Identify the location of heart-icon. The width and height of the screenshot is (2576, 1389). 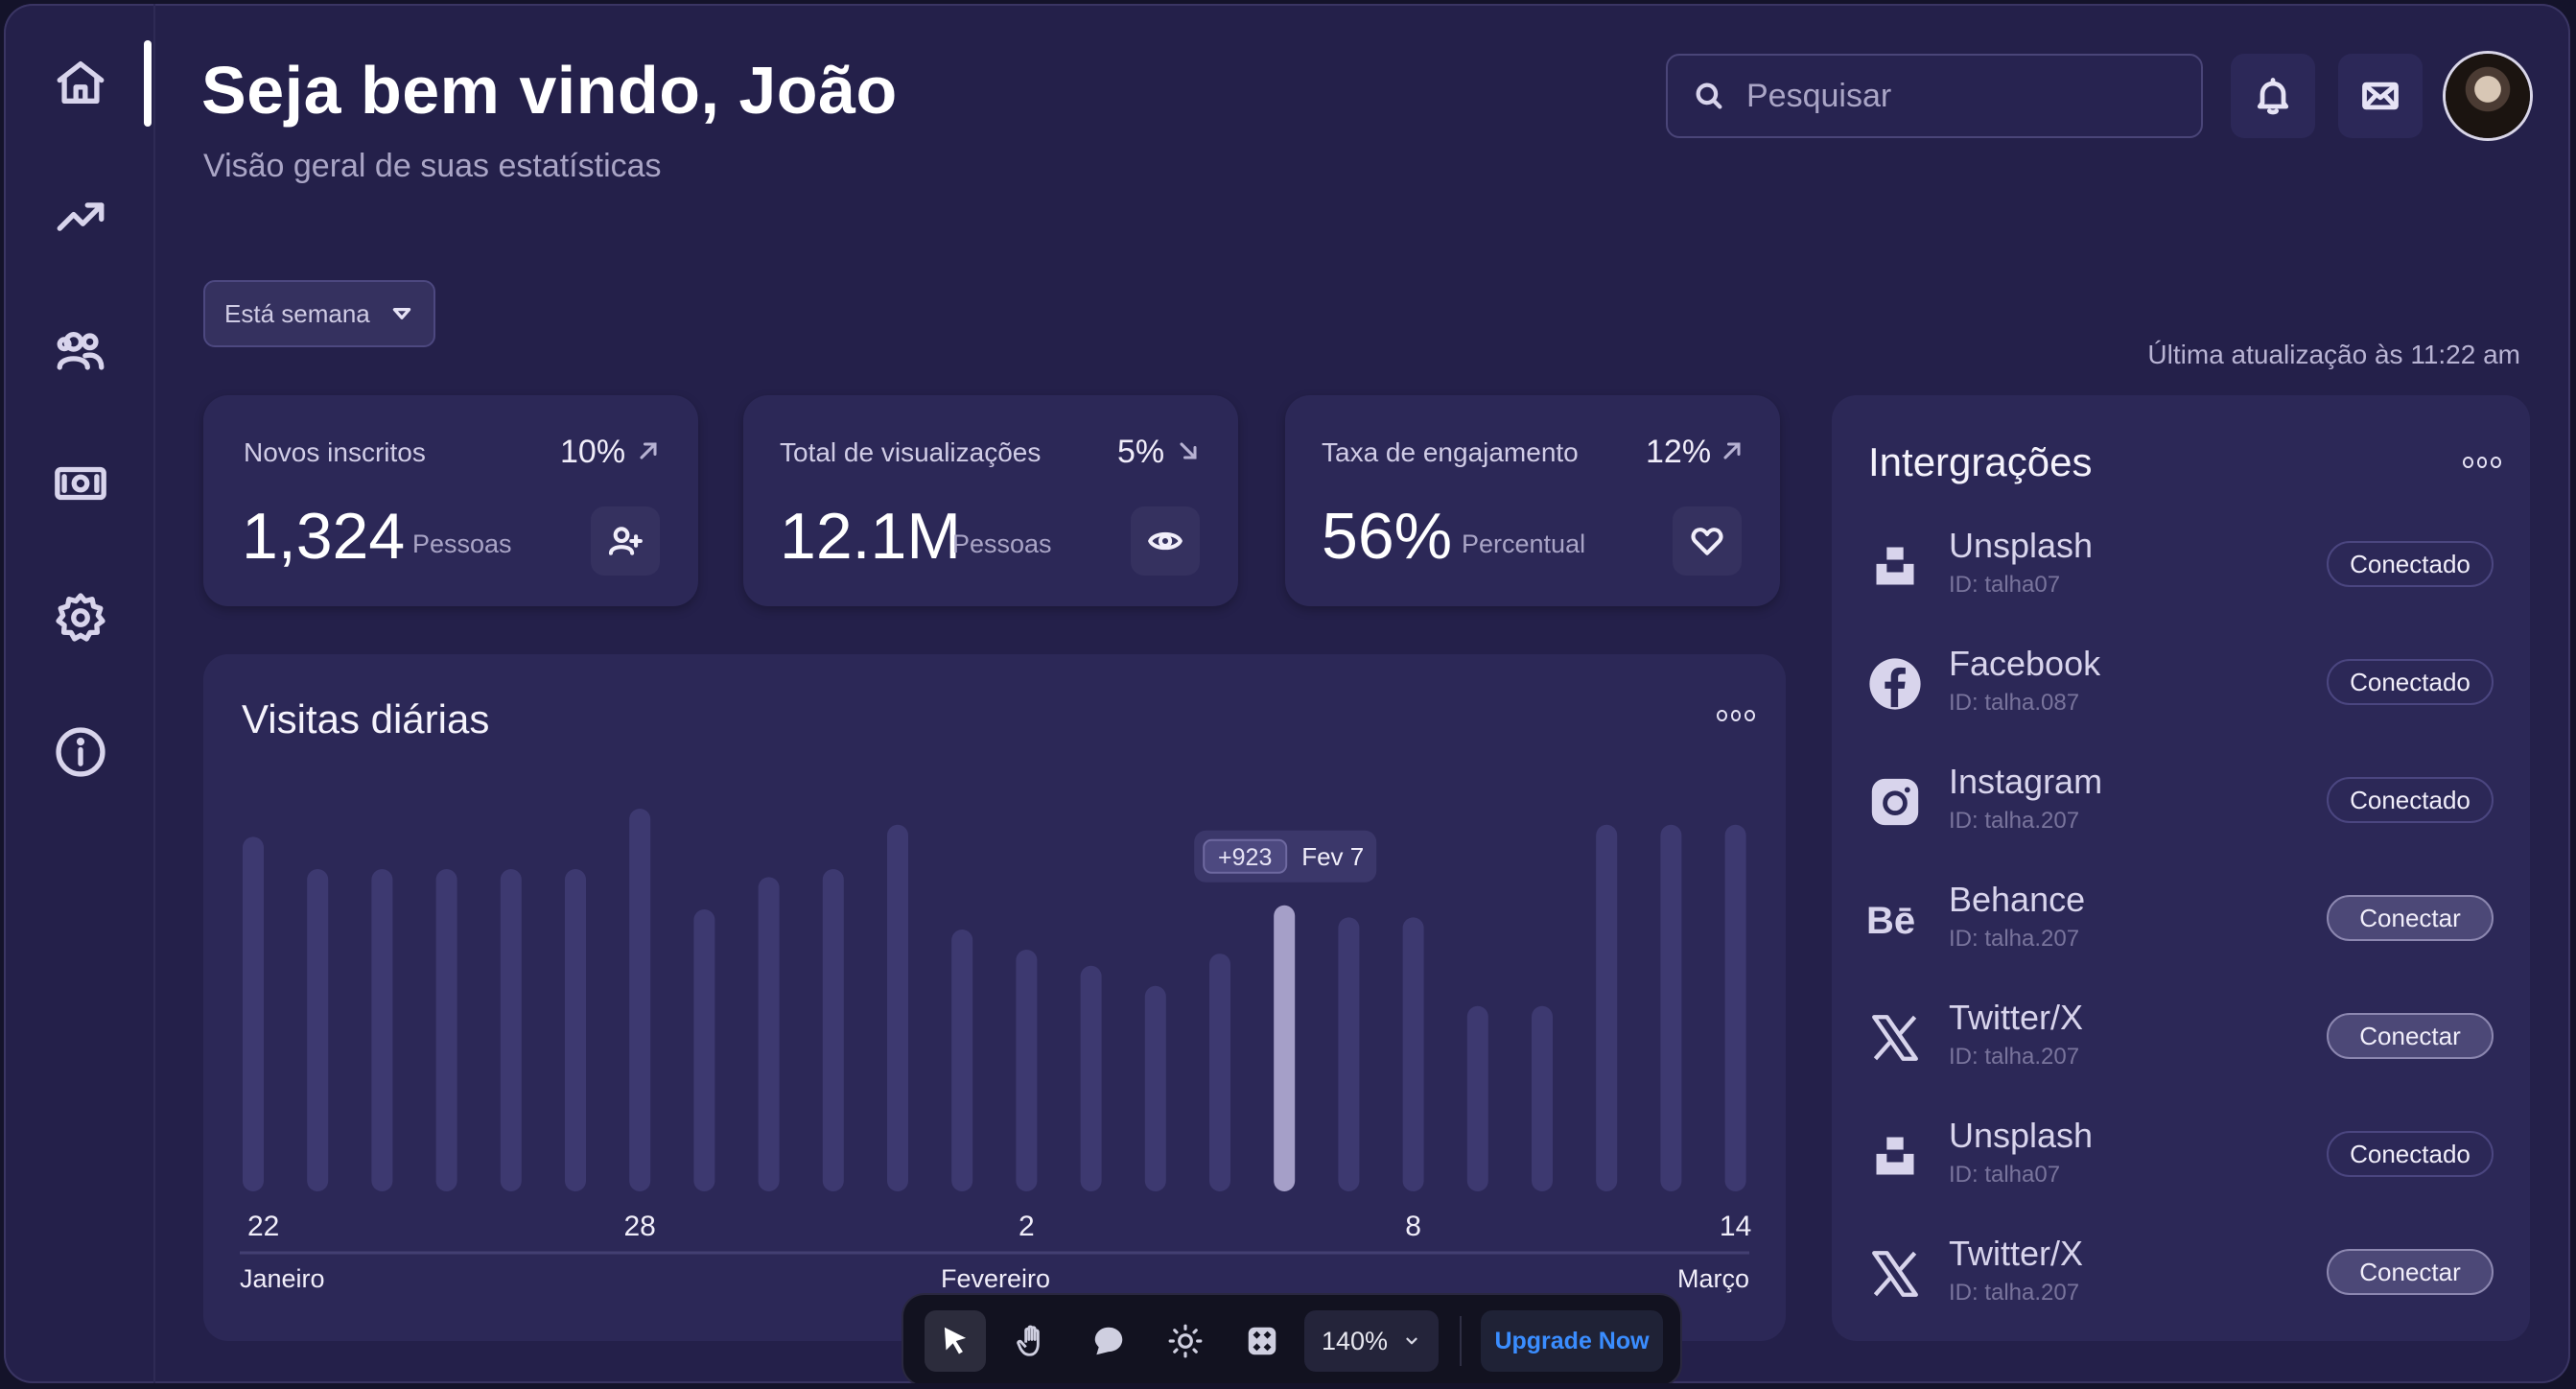
(1707, 541).